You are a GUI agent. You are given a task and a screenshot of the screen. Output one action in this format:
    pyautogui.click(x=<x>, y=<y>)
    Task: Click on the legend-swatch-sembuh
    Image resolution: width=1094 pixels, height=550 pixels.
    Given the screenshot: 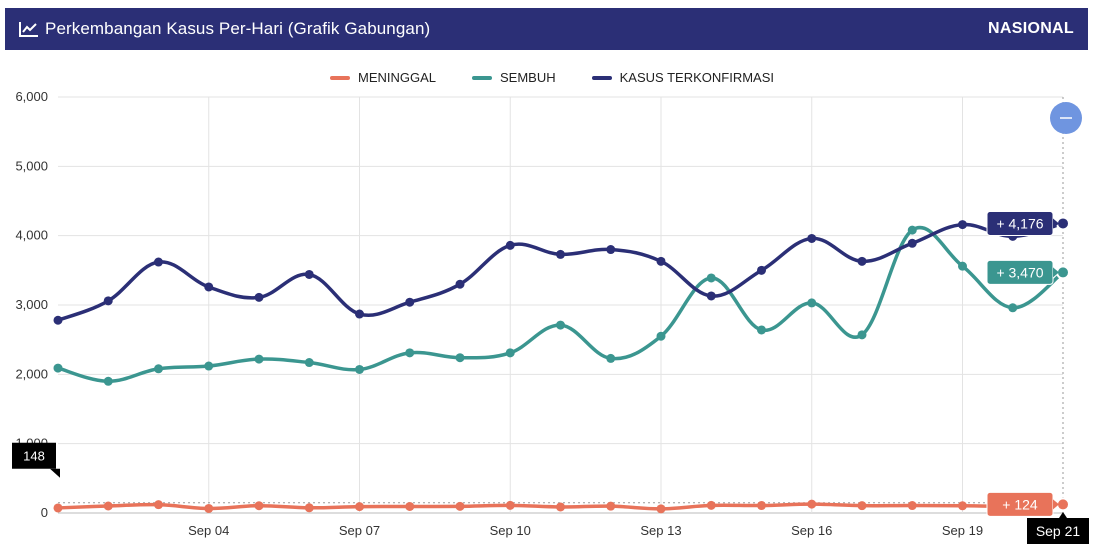 What is the action you would take?
    pyautogui.click(x=482, y=77)
    